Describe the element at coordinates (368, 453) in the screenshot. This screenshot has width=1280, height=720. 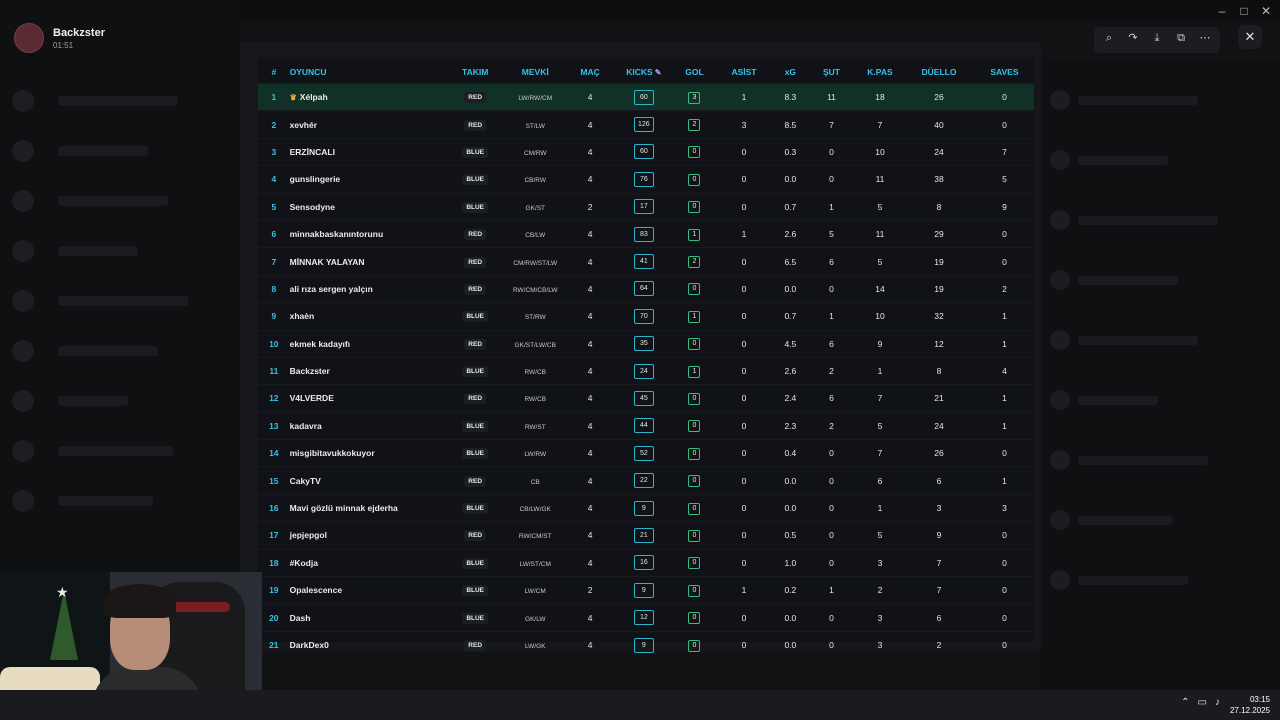
I see `player-cell: misgibitavukkokuyor` at that location.